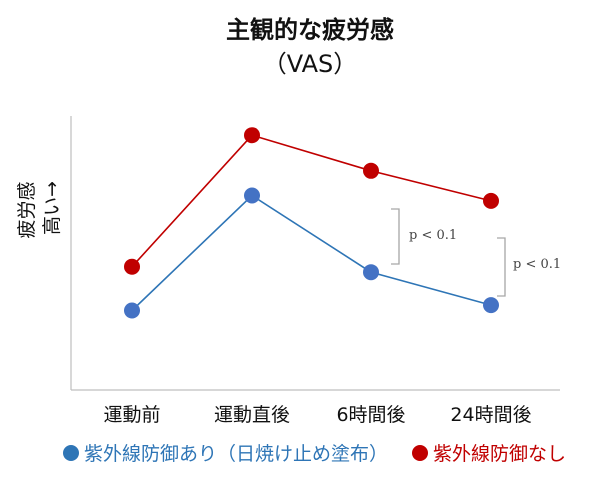 Image resolution: width=601 pixels, height=480 pixels. I want to click on legend-label-with-protection: 紫外線防御あり（日焼け止め塗布）, so click(236, 453).